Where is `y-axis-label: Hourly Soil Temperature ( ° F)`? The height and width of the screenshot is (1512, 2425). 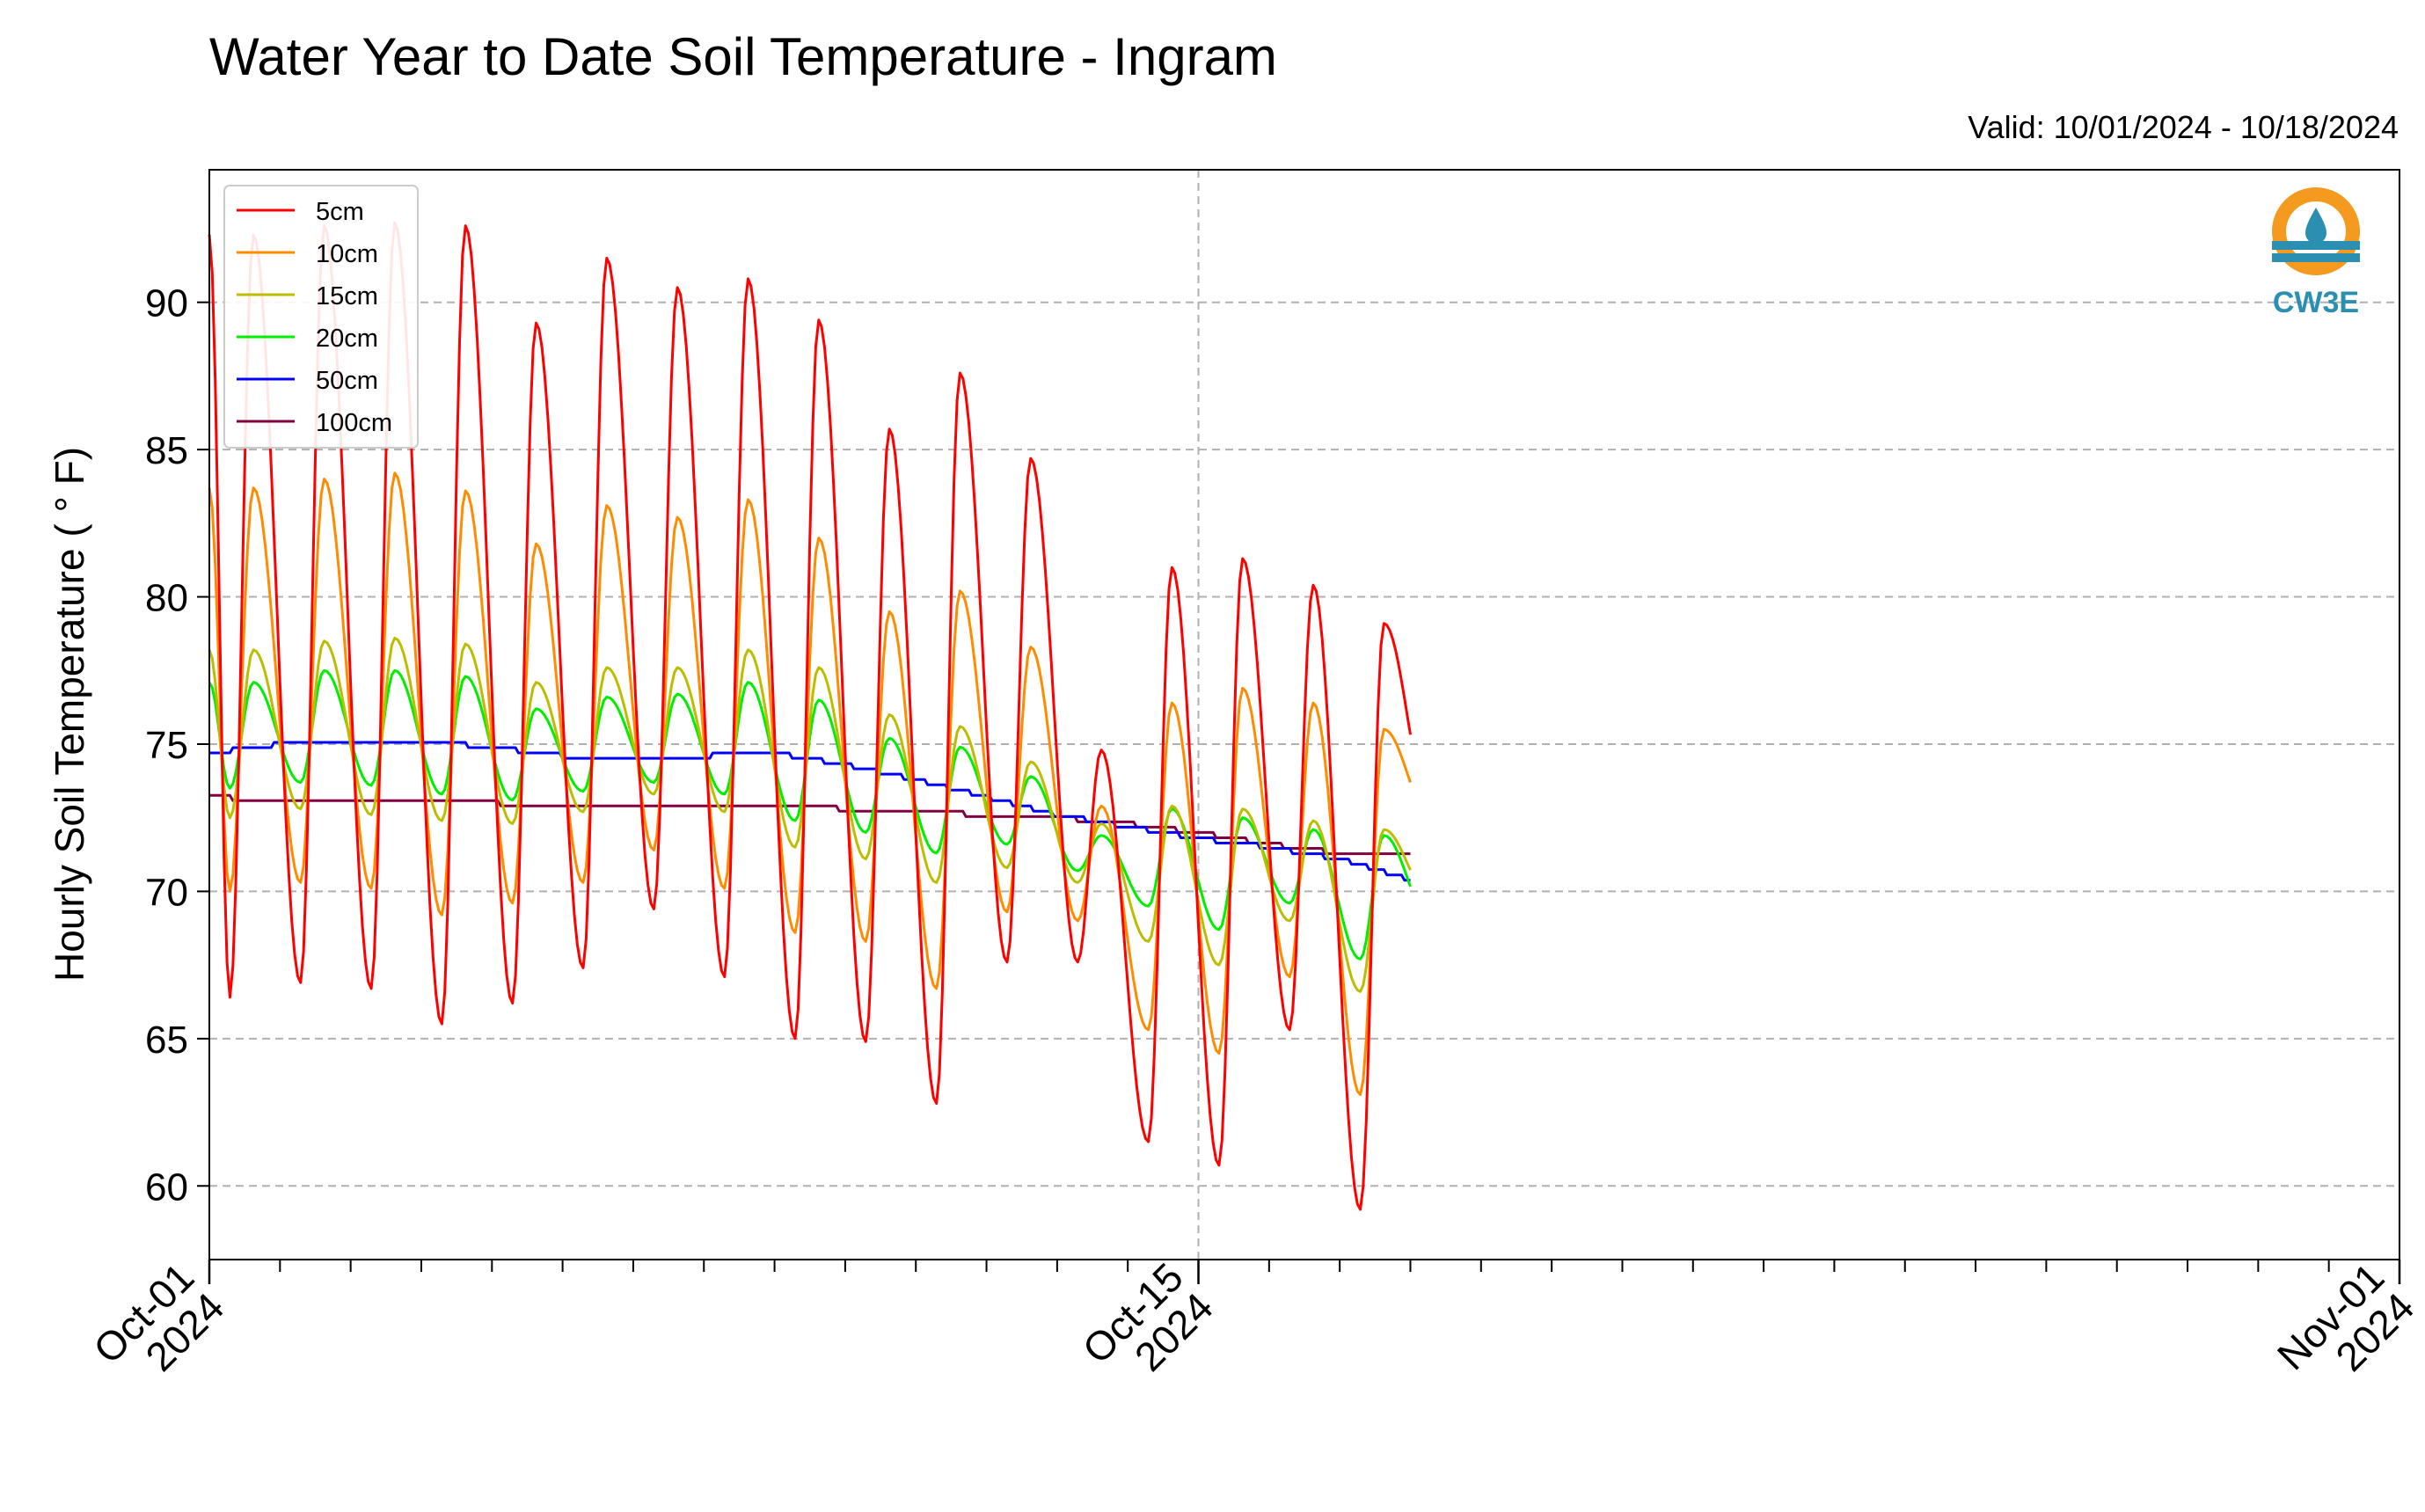 y-axis-label: Hourly Soil Temperature ( ° F) is located at coordinates (69, 714).